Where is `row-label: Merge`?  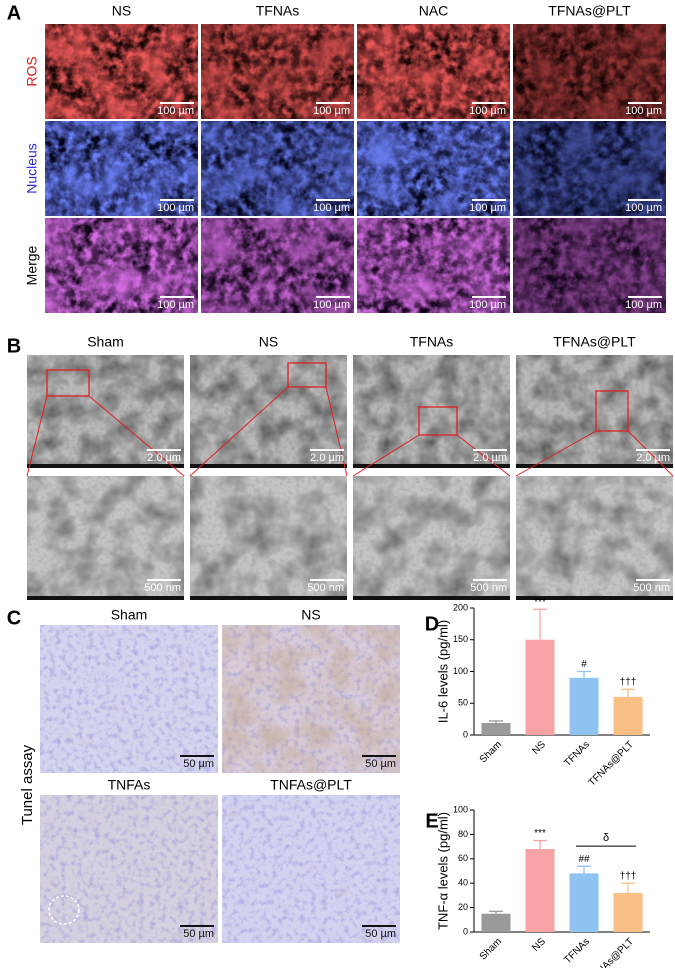
row-label: Merge is located at coordinates (32, 265).